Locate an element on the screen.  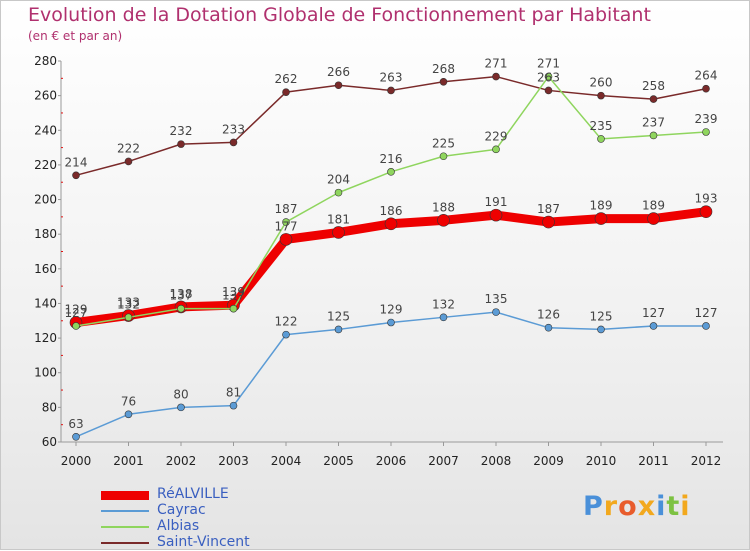
data-label-cayrac: 122 is located at coordinates (286, 322).